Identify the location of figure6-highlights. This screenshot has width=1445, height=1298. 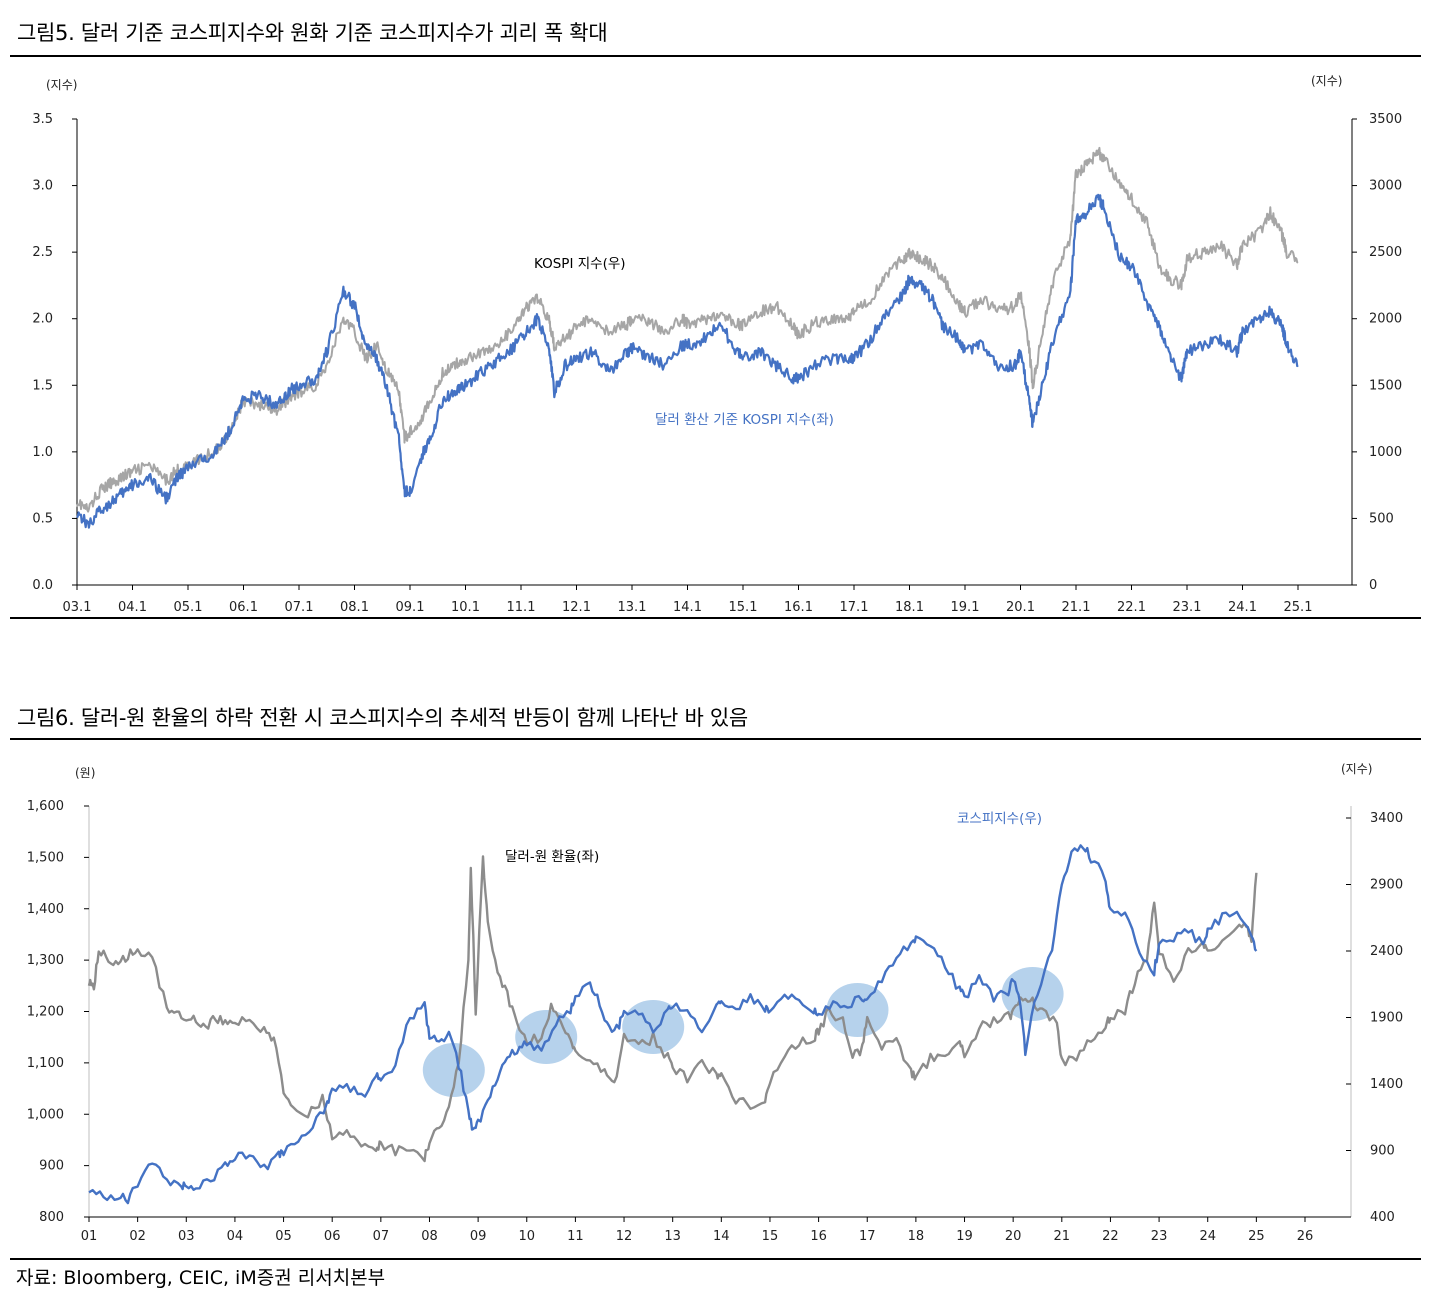
(743, 1032).